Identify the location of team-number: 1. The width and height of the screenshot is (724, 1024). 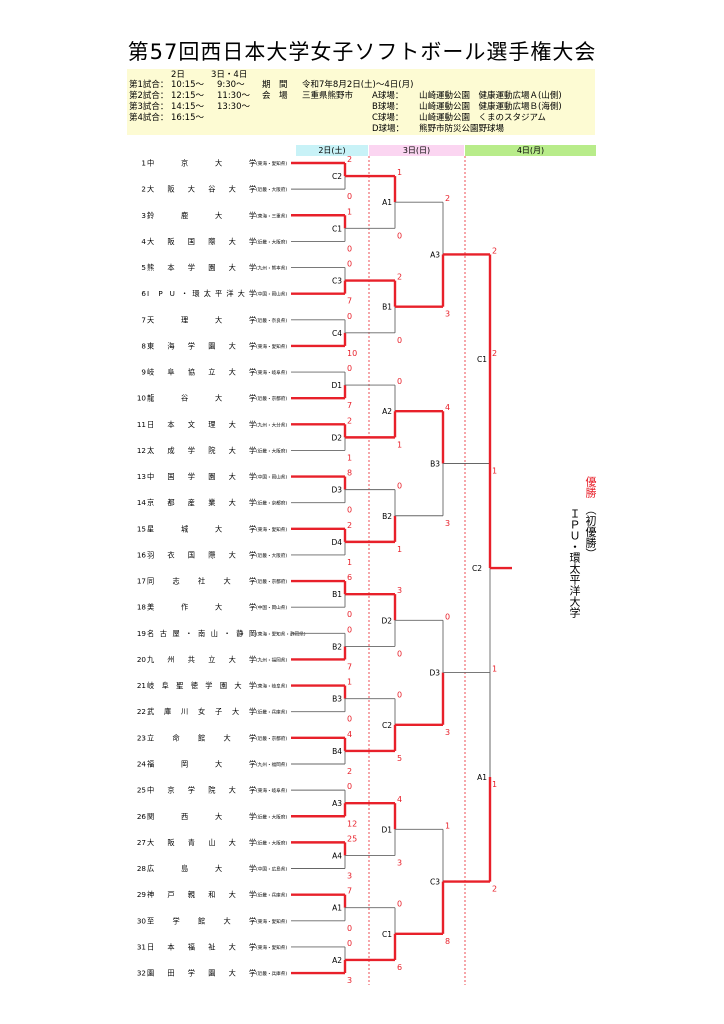
(143, 163).